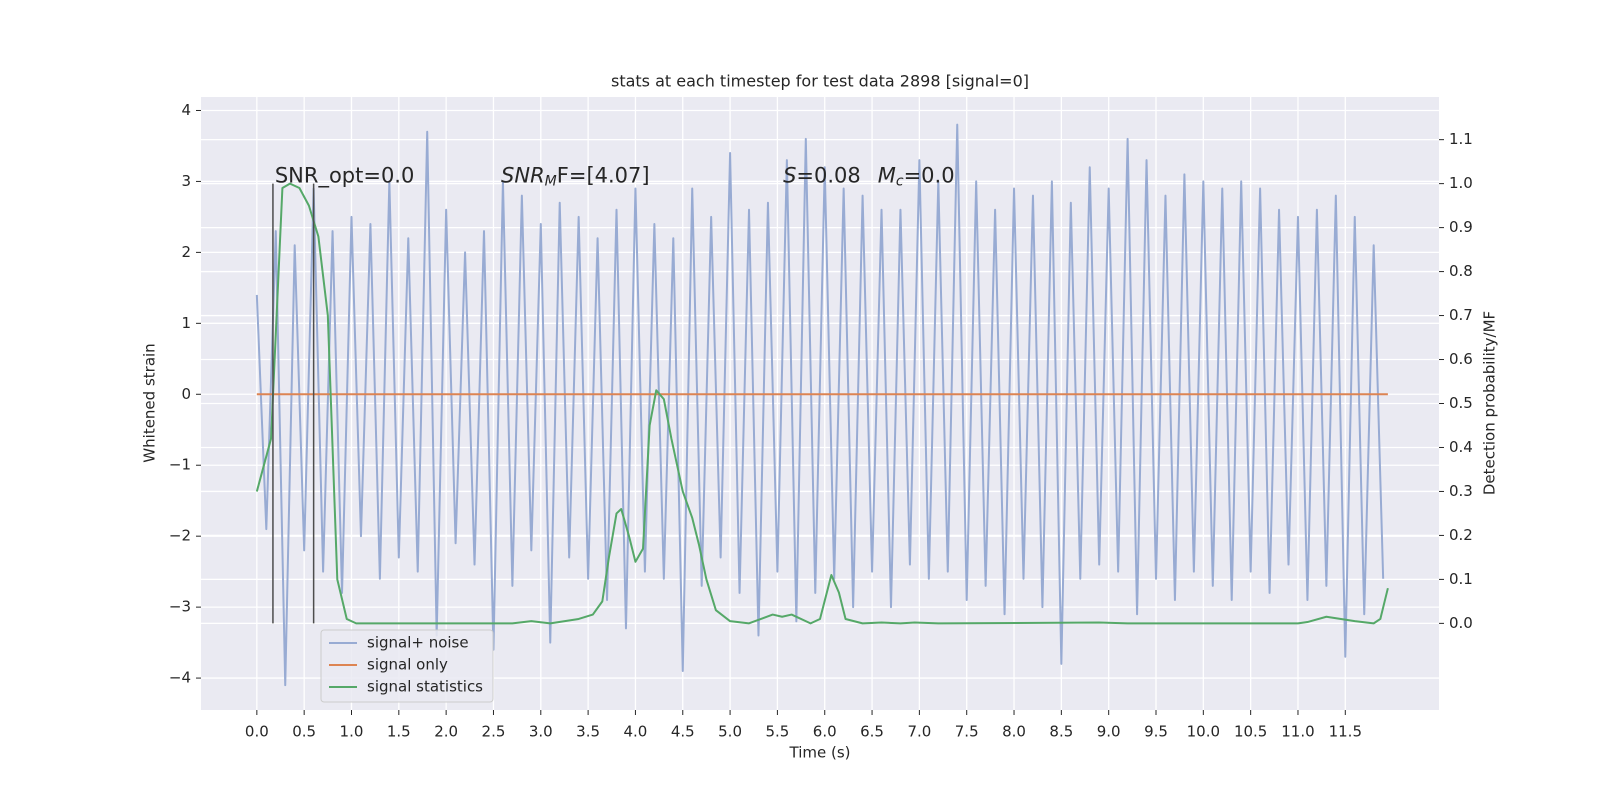 This screenshot has width=1600, height=800. Describe the element at coordinates (636, 732) in the screenshot. I see `x-tick-label: 4.0` at that location.